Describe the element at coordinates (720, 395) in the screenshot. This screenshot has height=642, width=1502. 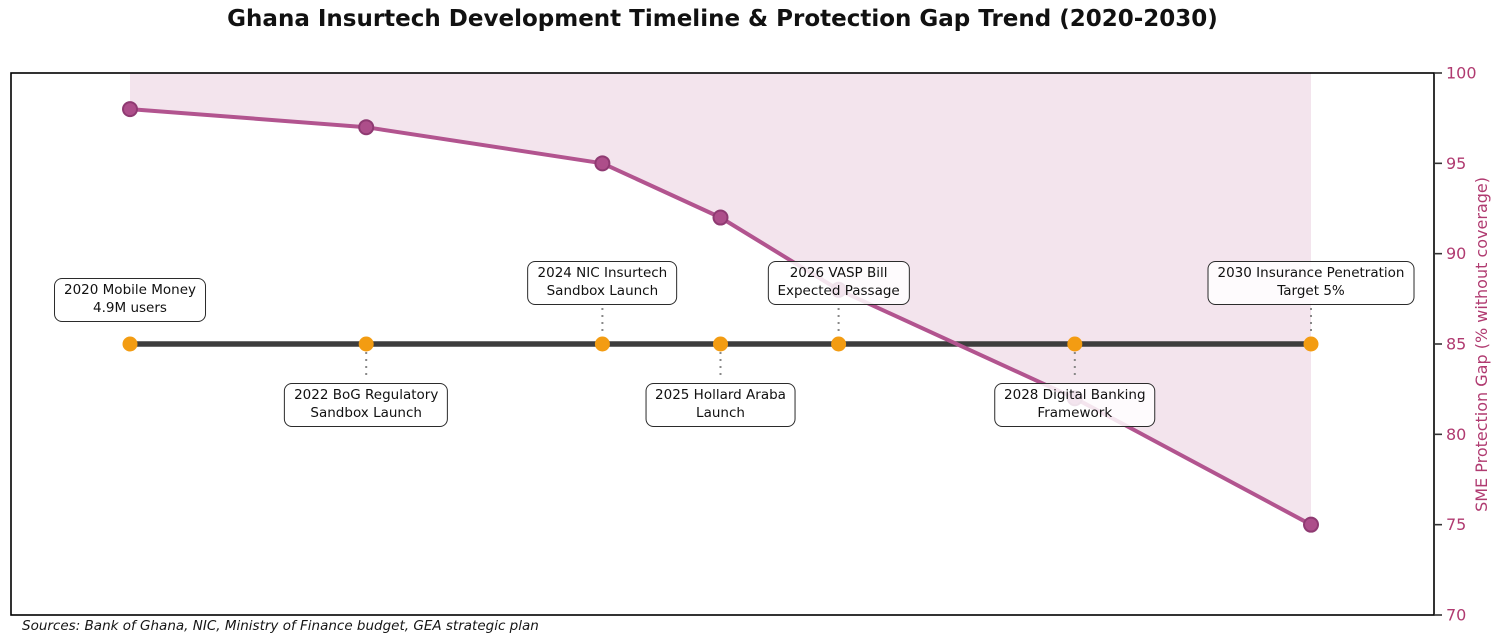
I see `event-label-line1: 2025 Hollard Araba` at that location.